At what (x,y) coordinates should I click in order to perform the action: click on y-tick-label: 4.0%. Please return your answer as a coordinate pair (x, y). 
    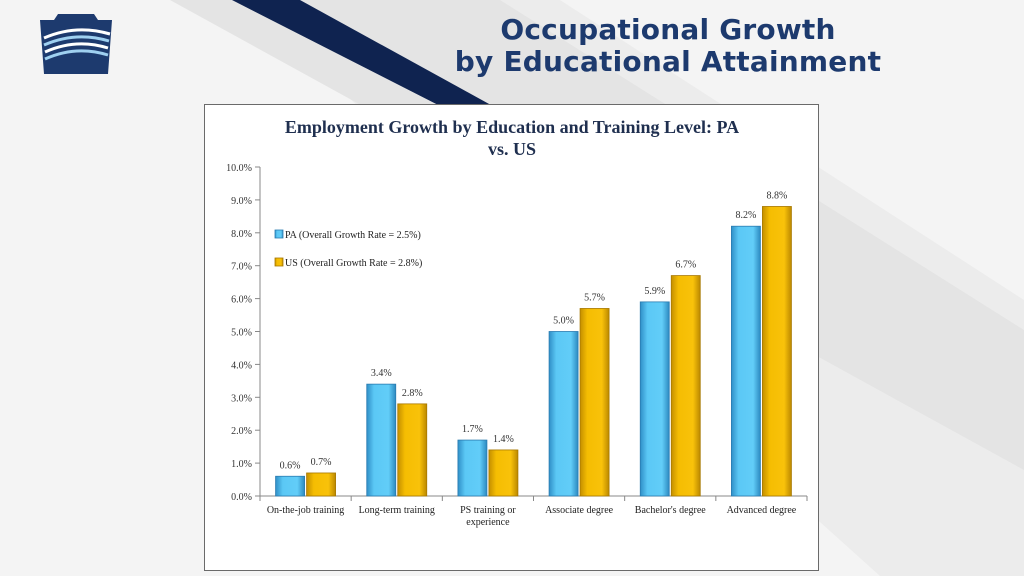
    Looking at the image, I should click on (241, 365).